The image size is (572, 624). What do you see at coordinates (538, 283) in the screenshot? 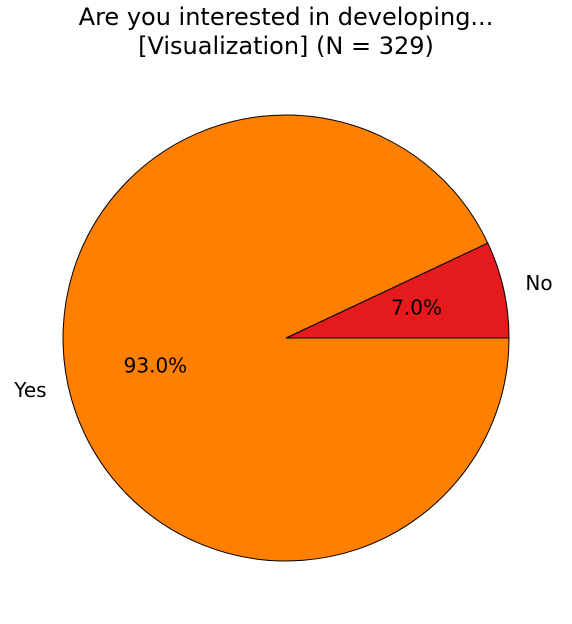
I see `slice-label: No` at bounding box center [538, 283].